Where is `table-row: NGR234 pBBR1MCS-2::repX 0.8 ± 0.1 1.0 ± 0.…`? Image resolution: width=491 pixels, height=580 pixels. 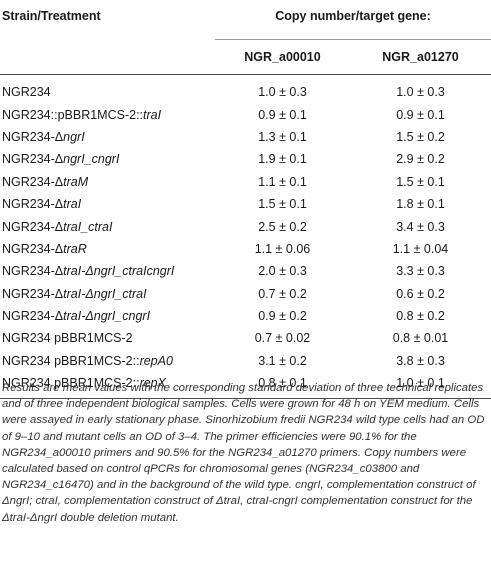 table-row: NGR234 pBBR1MCS-2::repX 0.8 ± 0.1 1.0 ± 0.… is located at coordinates (245, 386).